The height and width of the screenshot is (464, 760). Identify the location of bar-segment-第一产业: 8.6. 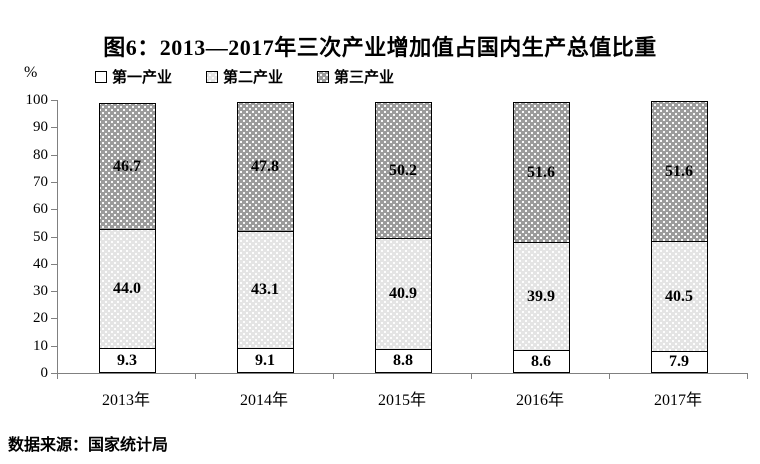
(541, 361).